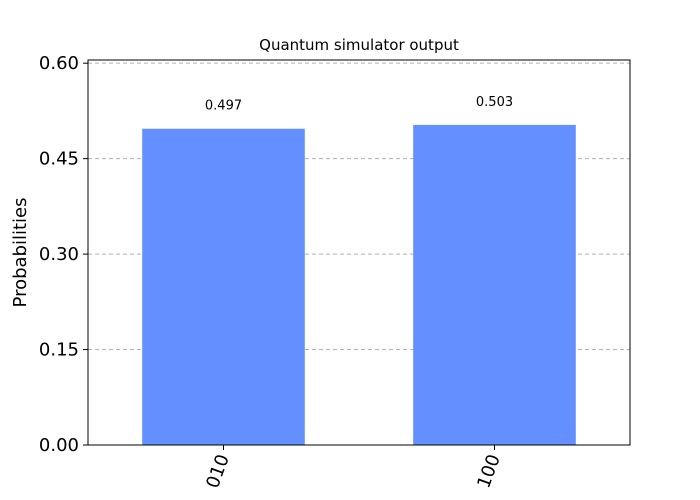  Describe the element at coordinates (223, 106) in the screenshot. I see `data-label-010: 0.497` at that location.